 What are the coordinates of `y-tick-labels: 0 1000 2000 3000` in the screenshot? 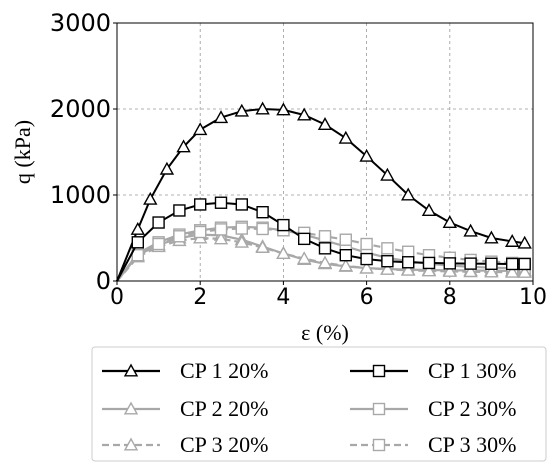 It's located at (83, 152).